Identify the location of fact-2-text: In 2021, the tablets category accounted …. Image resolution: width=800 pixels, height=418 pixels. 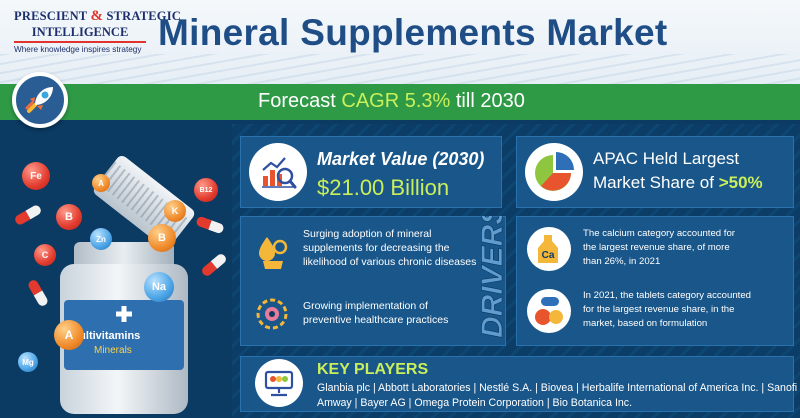
(667, 309).